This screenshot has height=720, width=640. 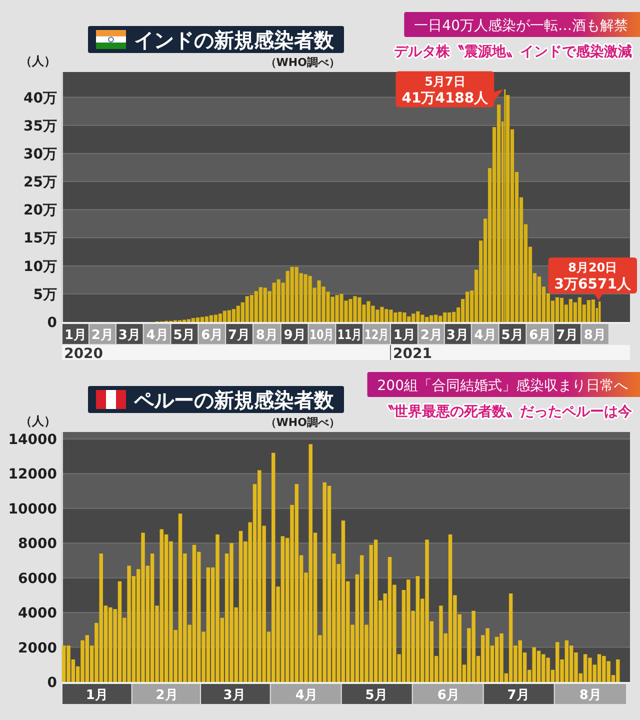 What do you see at coordinates (38, 614) in the screenshot?
I see `y-tick-label: 4000` at bounding box center [38, 614].